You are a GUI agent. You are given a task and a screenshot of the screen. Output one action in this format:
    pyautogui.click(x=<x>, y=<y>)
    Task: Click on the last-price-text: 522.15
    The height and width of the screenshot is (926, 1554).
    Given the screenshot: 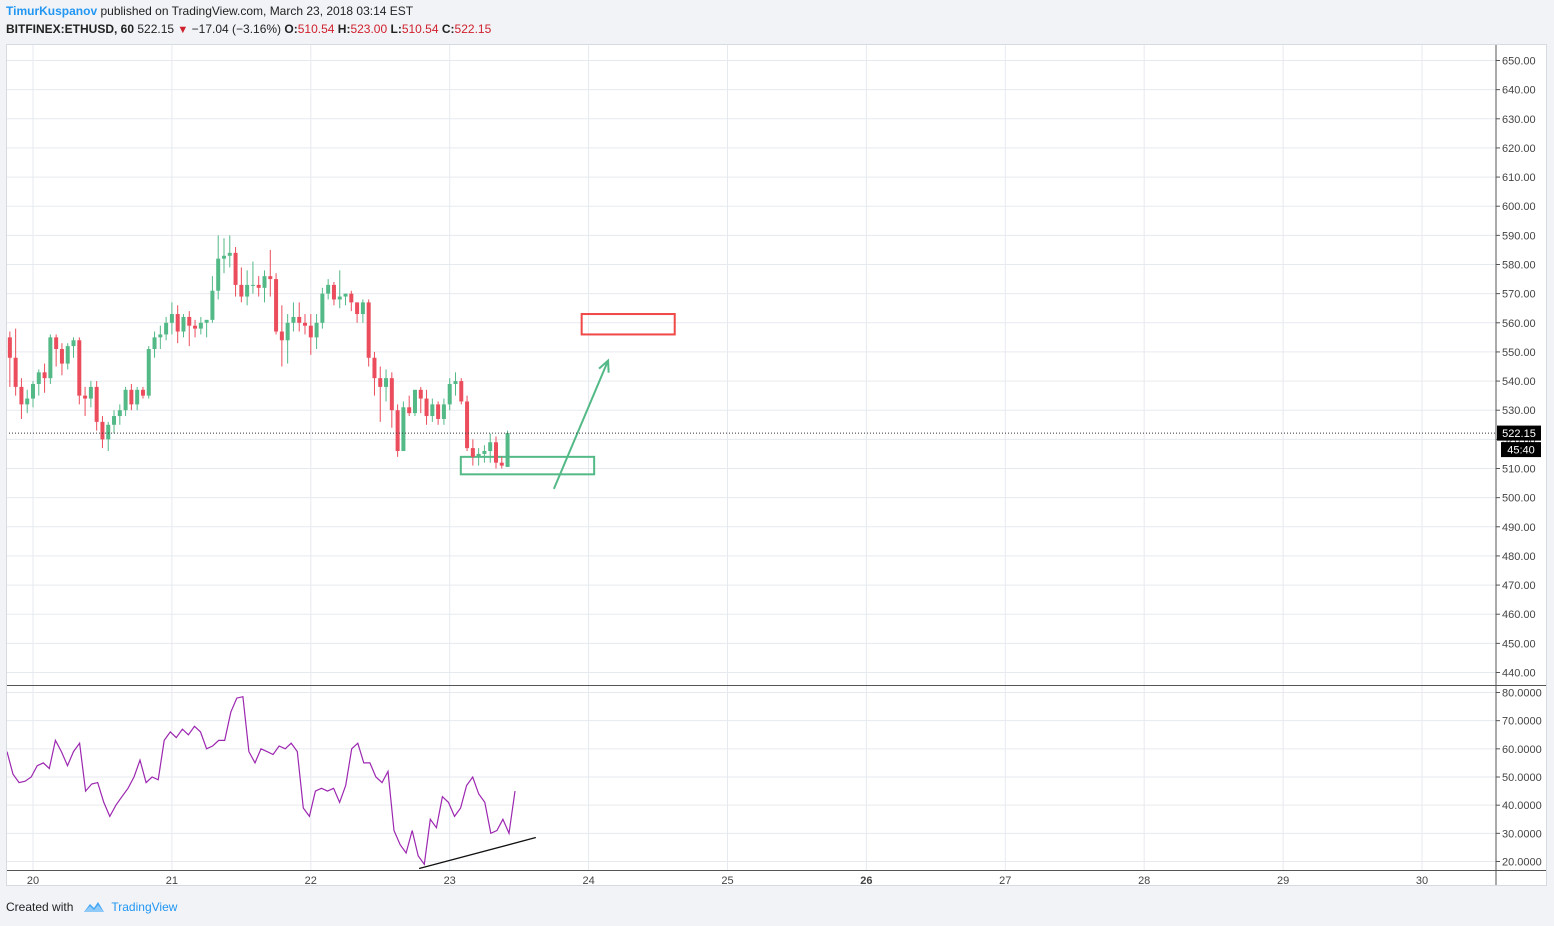 What is the action you would take?
    pyautogui.click(x=156, y=29)
    